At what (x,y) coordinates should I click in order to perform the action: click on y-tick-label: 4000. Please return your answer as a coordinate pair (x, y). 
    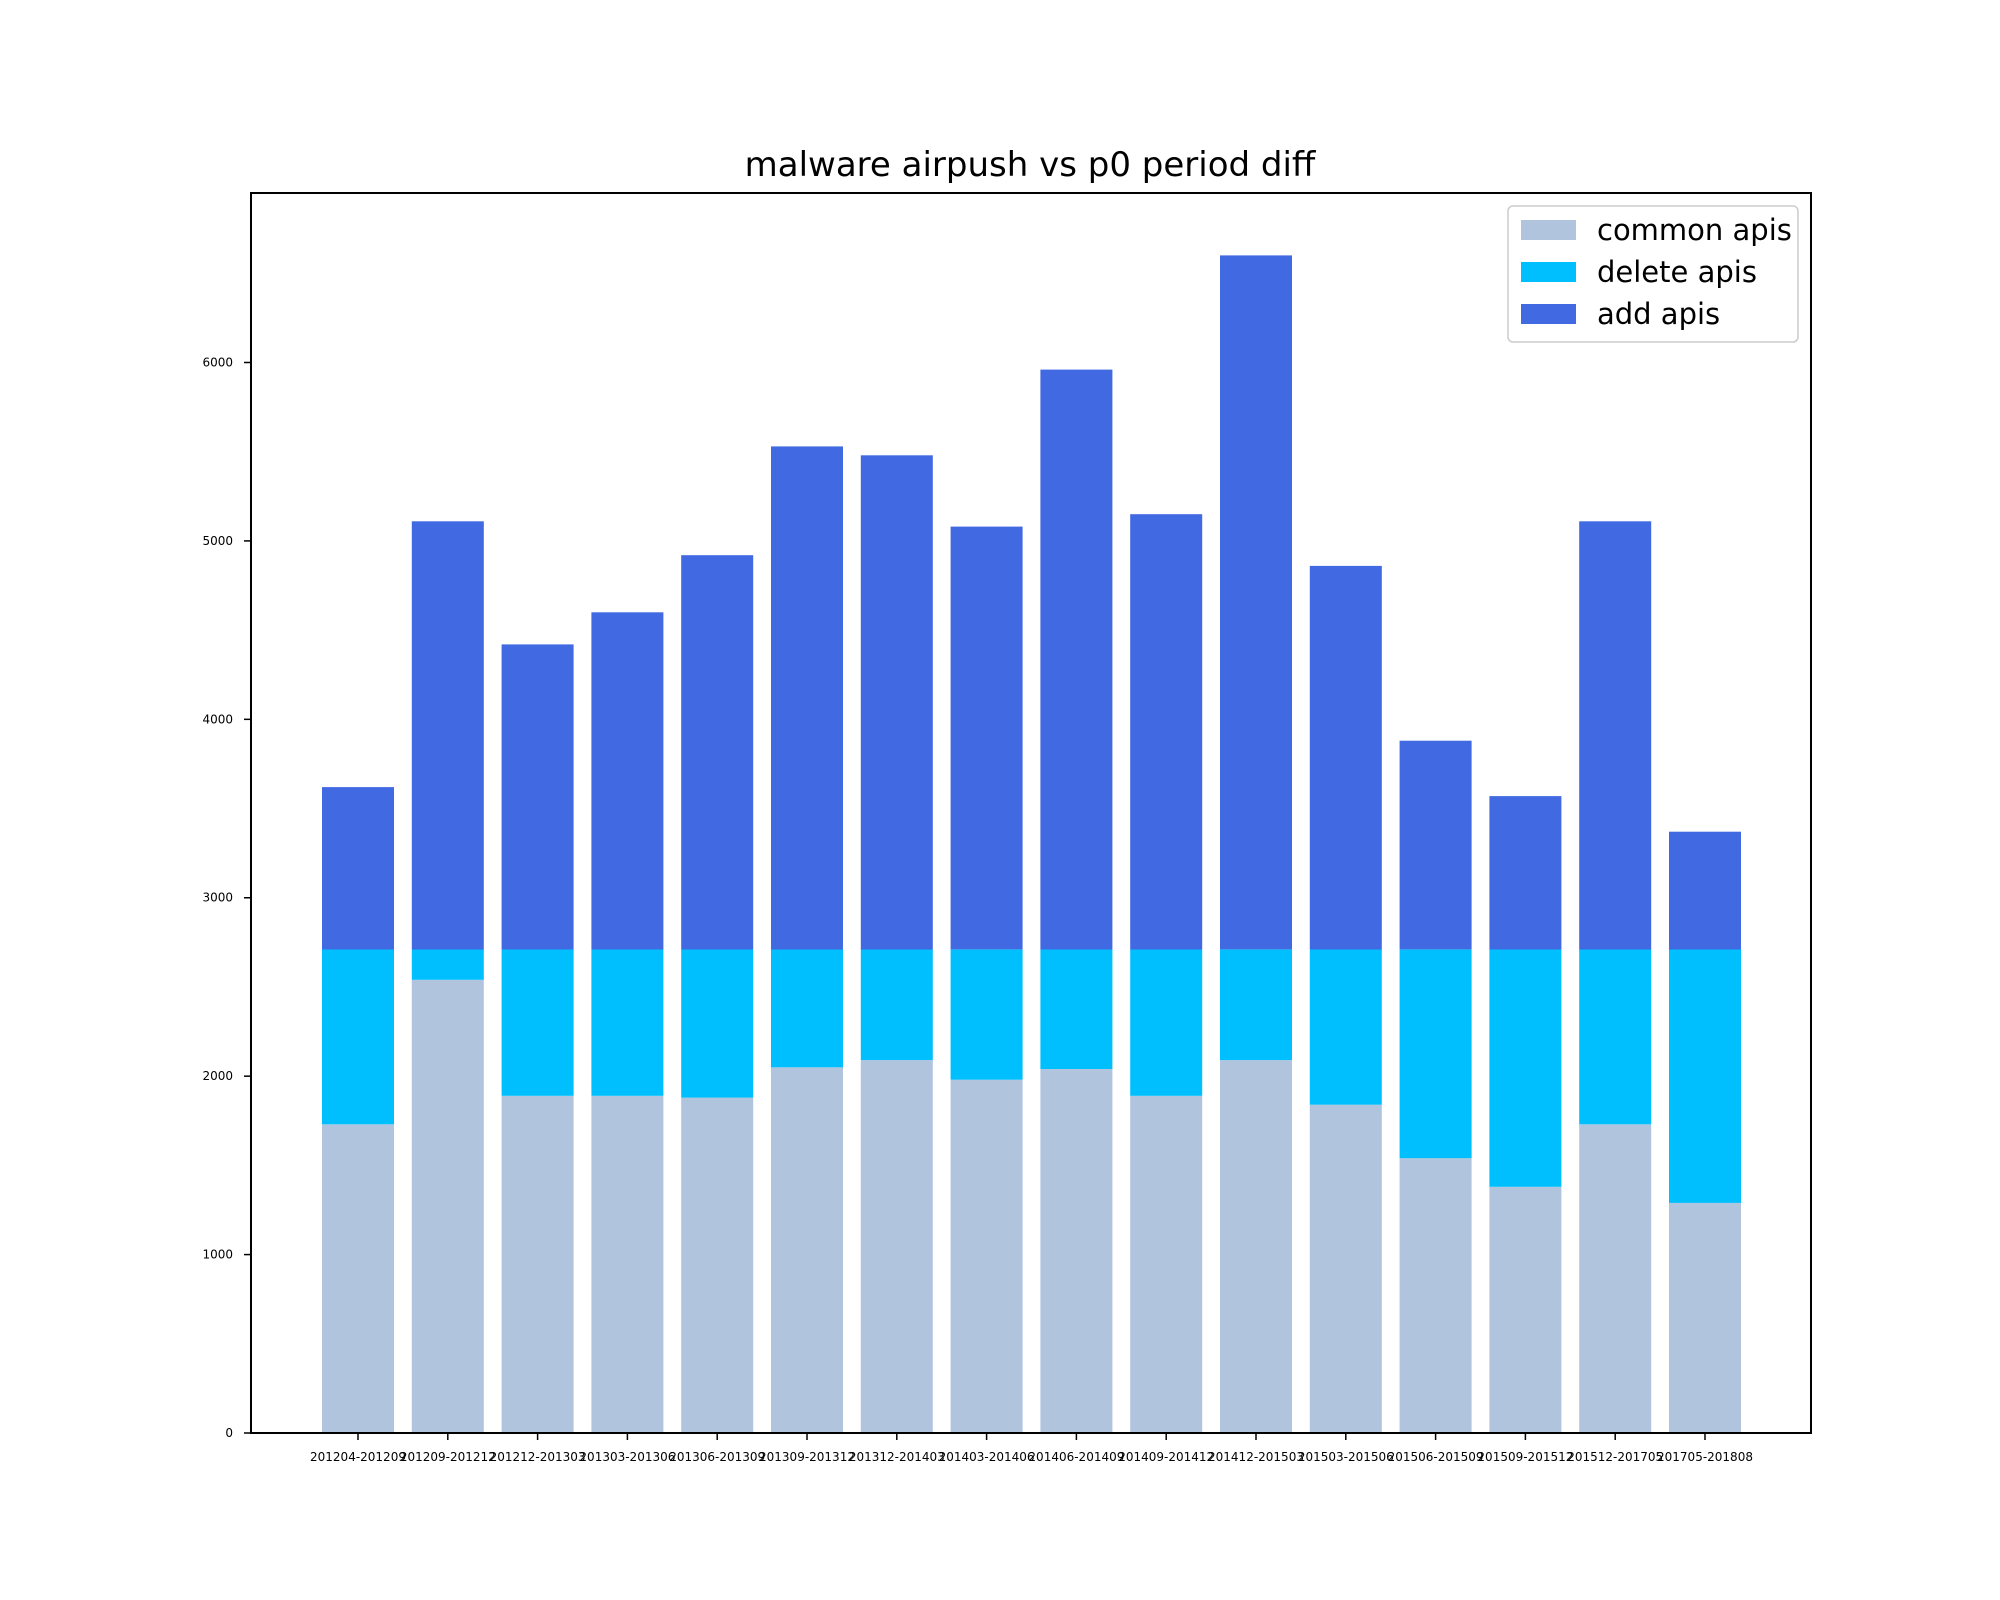
    Looking at the image, I should click on (217, 719).